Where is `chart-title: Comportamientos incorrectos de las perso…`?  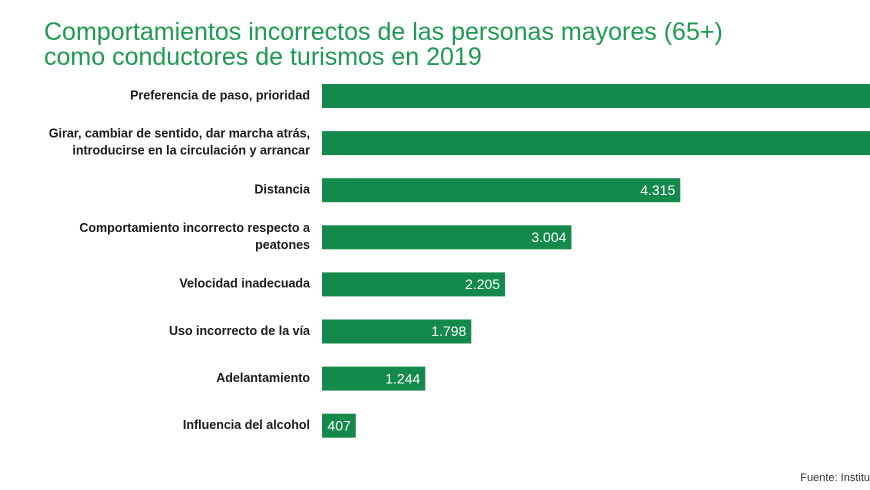 chart-title: Comportamientos incorrectos de las perso… is located at coordinates (383, 44).